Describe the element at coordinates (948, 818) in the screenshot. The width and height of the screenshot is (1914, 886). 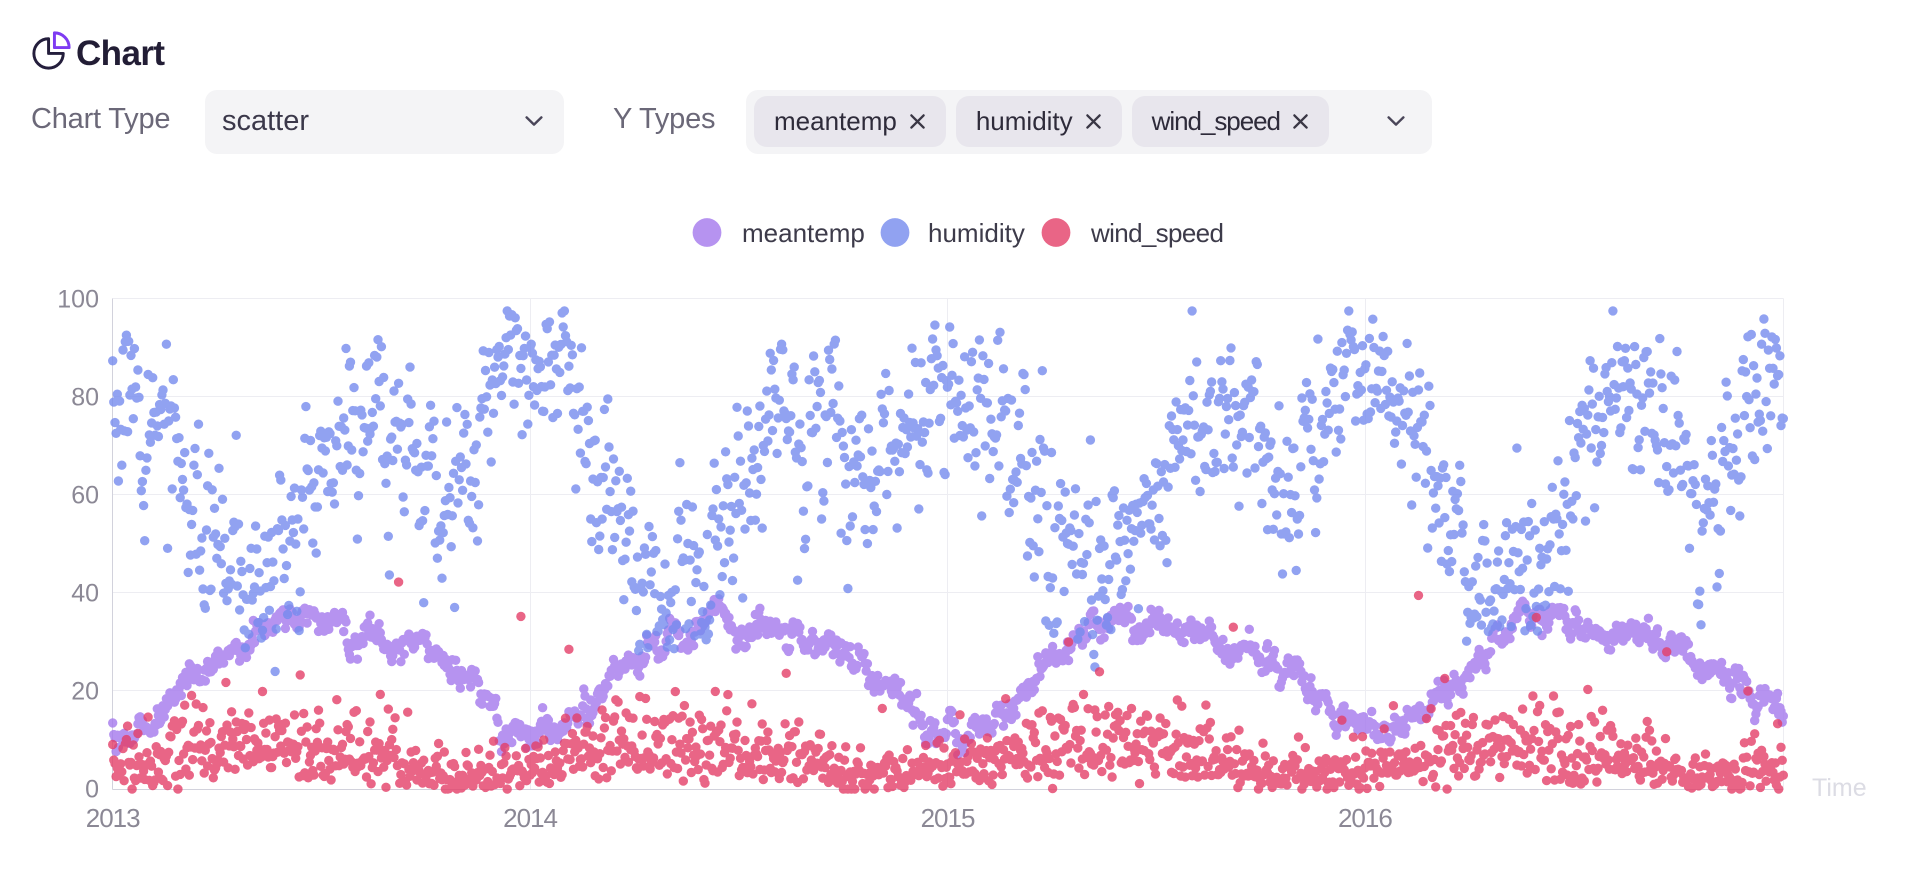
I see `svg-text: 2015` at that location.